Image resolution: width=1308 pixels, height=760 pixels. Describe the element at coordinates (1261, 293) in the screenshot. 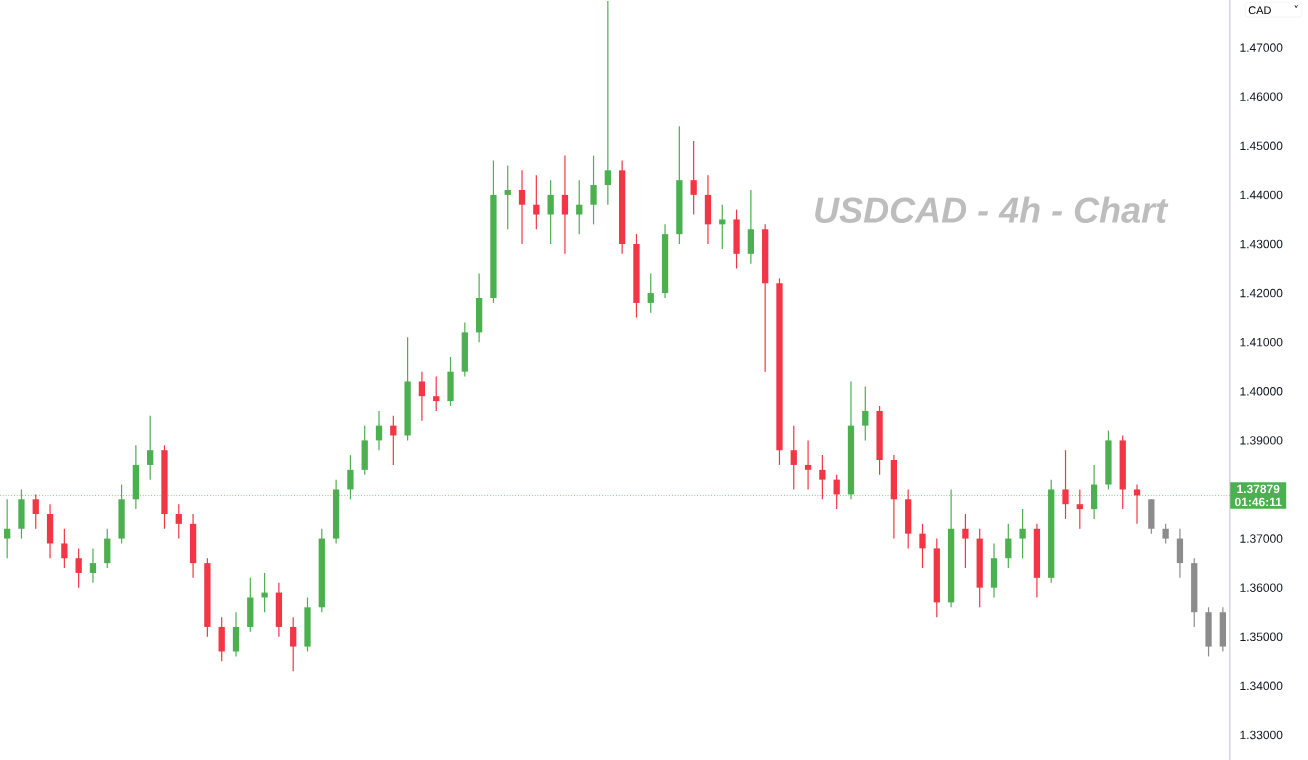

I see `y-tick-label: 1.42000` at that location.